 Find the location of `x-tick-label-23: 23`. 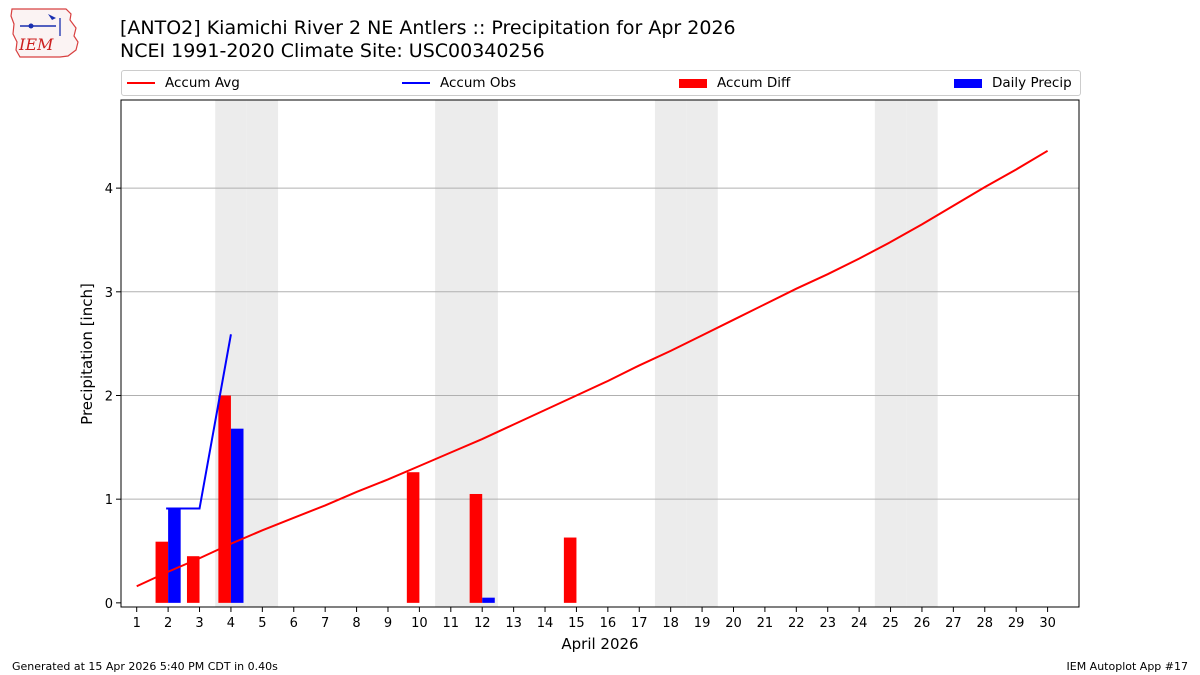

x-tick-label-23: 23 is located at coordinates (827, 623).